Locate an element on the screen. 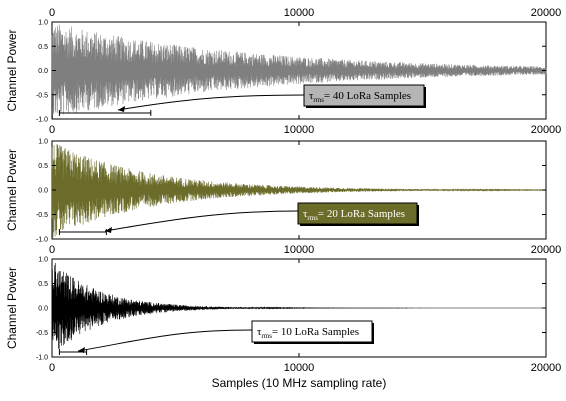 This screenshot has height=401, width=566. annotation-label: τrms= 40 LoRa Samples is located at coordinates (360, 97).